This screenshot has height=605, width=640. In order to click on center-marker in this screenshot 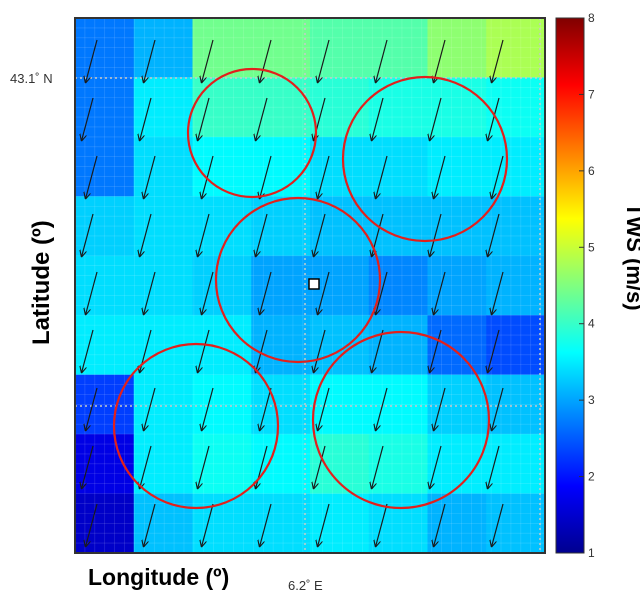, I will do `click(314, 284)`.